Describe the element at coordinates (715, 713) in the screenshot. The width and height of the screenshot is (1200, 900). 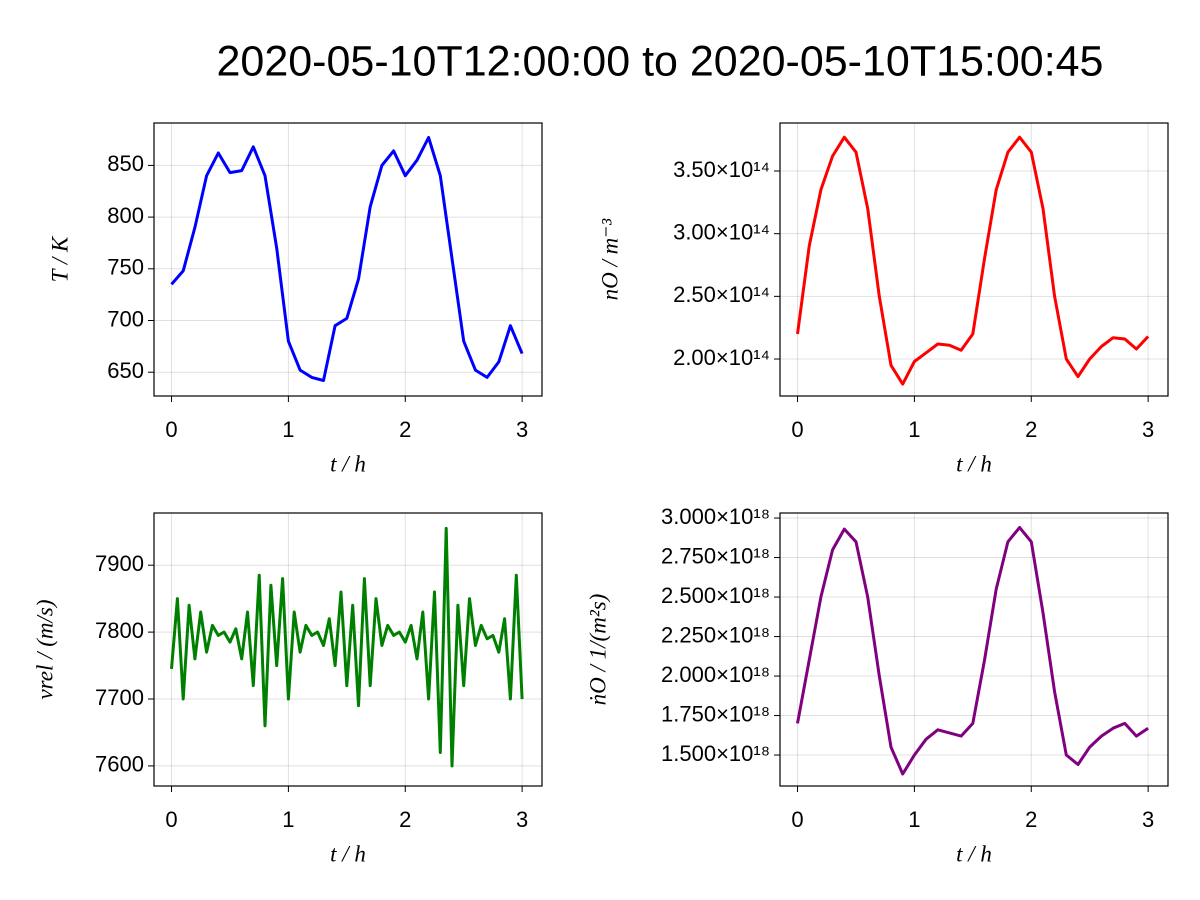
I see `y-tick-label: 1.750×10¹⁸` at that location.